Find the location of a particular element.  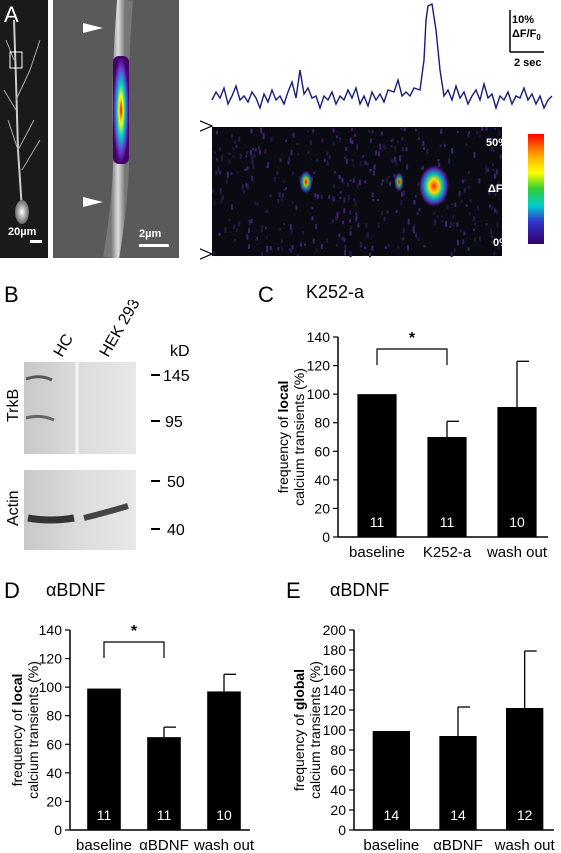

marker-50: 50 is located at coordinates (176, 482).